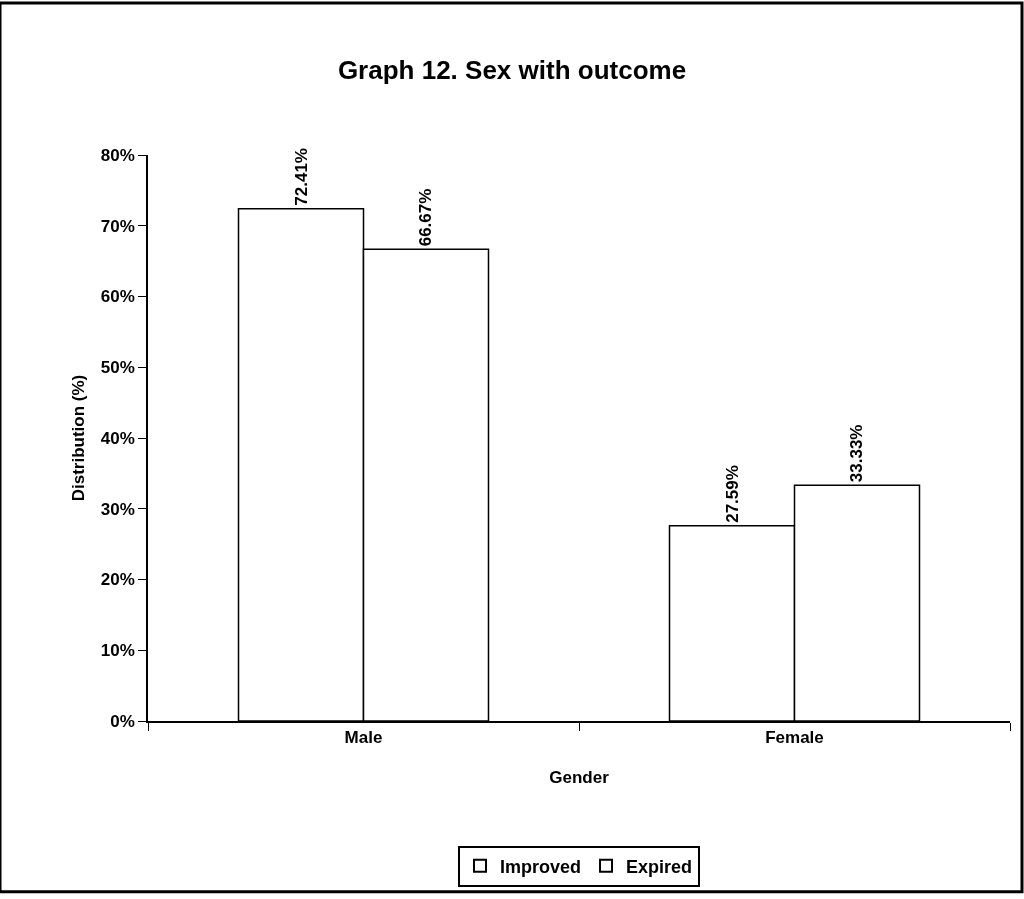 The width and height of the screenshot is (1024, 899). I want to click on y-tick-label: 30%, so click(117, 509).